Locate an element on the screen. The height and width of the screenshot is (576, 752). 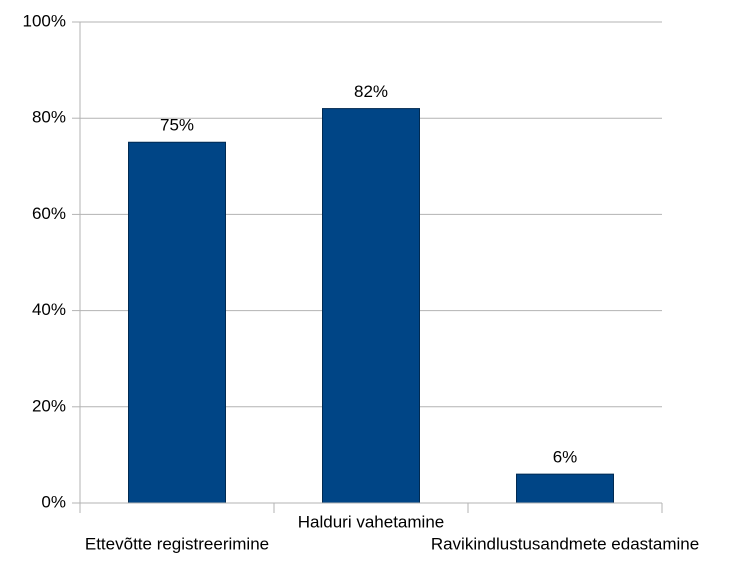
data-label: 82% is located at coordinates (371, 91).